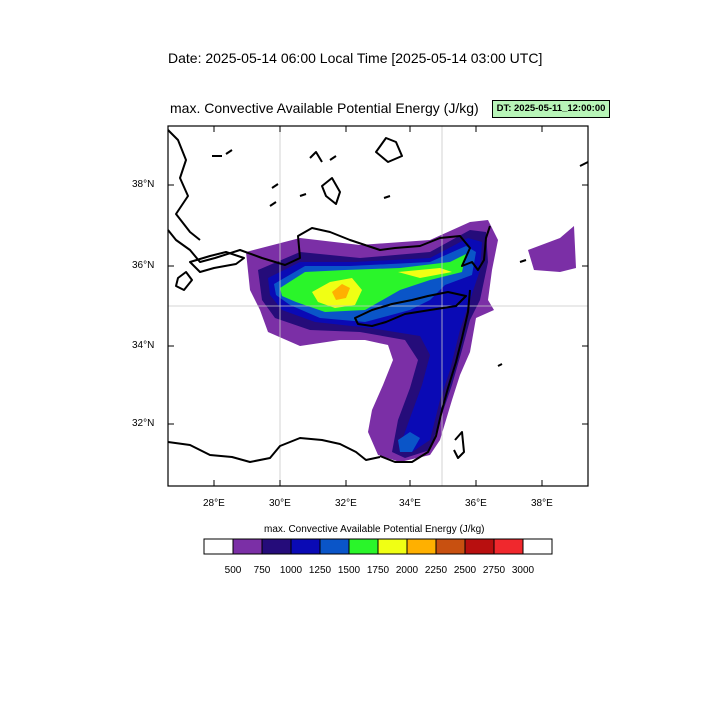  What do you see at coordinates (494, 570) in the screenshot?
I see `colorbar-label: 2750` at bounding box center [494, 570].